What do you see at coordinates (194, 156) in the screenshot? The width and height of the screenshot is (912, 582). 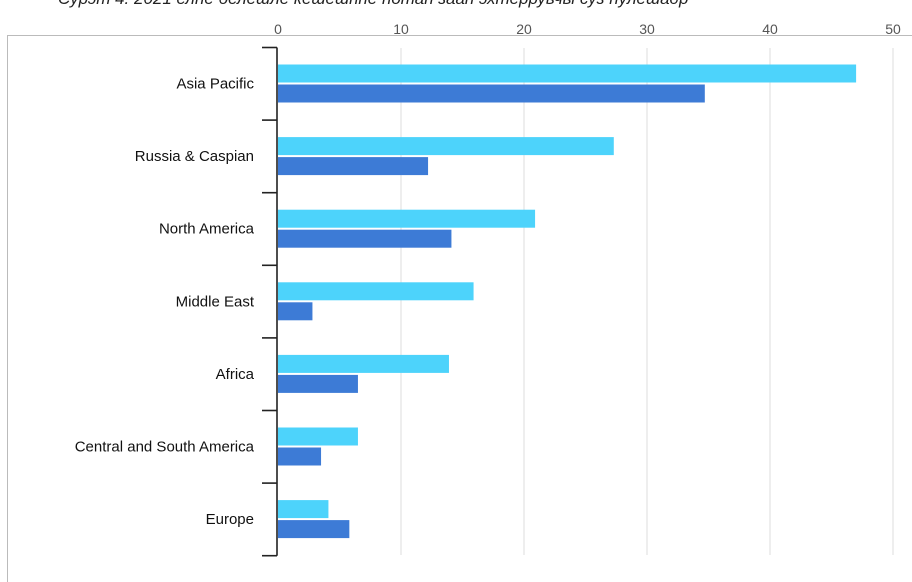 I see `category-label: Russia & Caspian` at bounding box center [194, 156].